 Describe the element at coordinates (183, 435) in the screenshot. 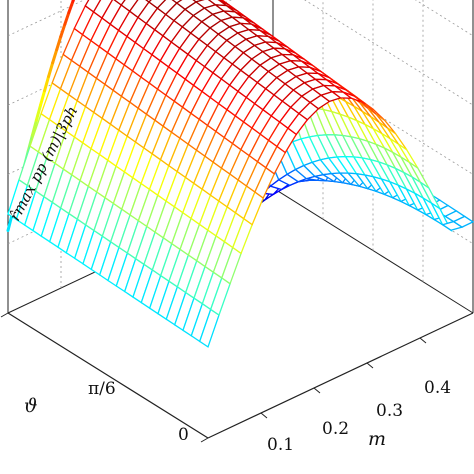

I see `y-tick-label-0: 0` at that location.